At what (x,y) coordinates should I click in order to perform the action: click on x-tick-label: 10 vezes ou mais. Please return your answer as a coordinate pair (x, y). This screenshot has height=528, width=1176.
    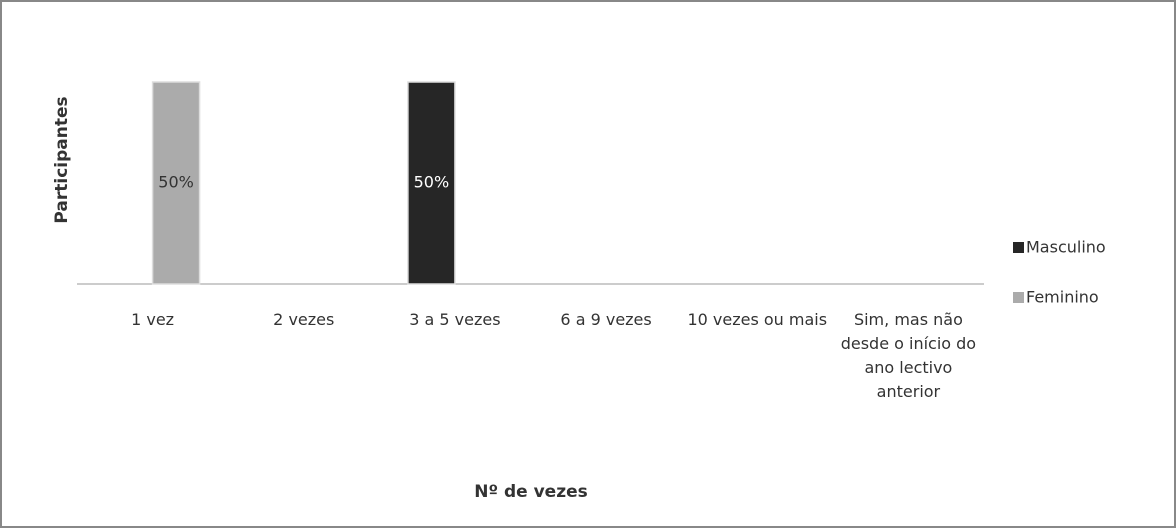
    Looking at the image, I should click on (757, 319).